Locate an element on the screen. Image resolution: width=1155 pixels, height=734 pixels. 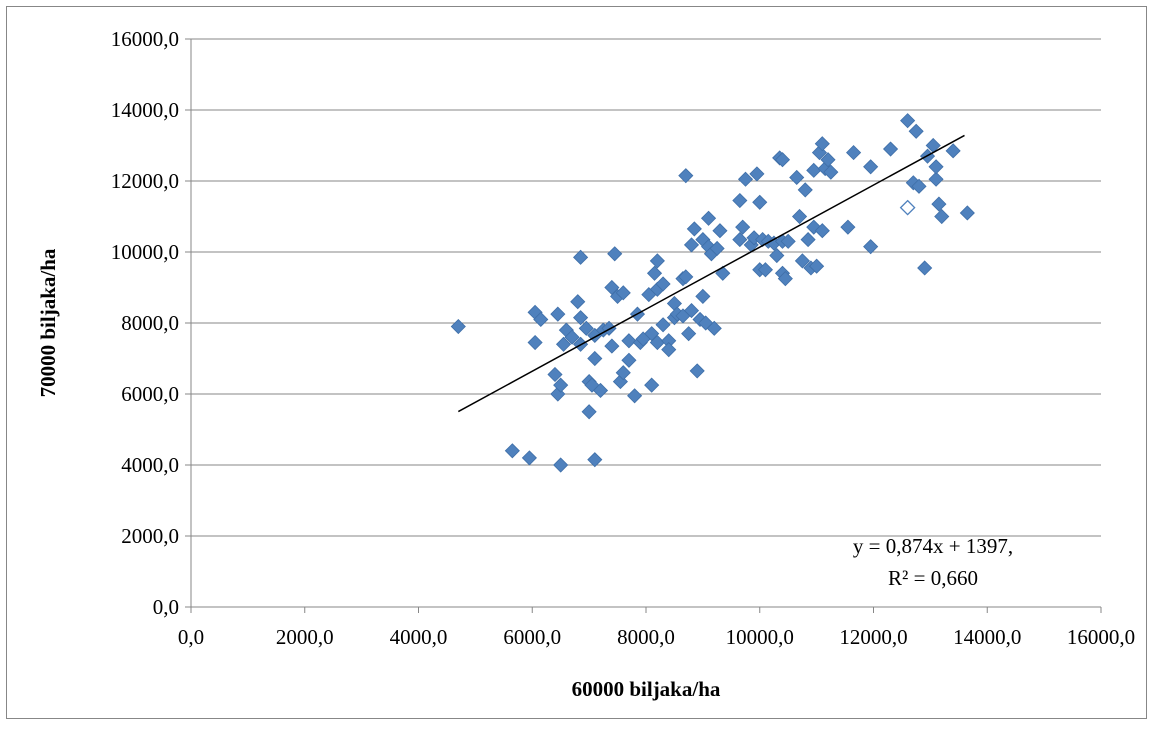
trendline-equation: y = 0,874x + 1397, is located at coordinates (933, 546).